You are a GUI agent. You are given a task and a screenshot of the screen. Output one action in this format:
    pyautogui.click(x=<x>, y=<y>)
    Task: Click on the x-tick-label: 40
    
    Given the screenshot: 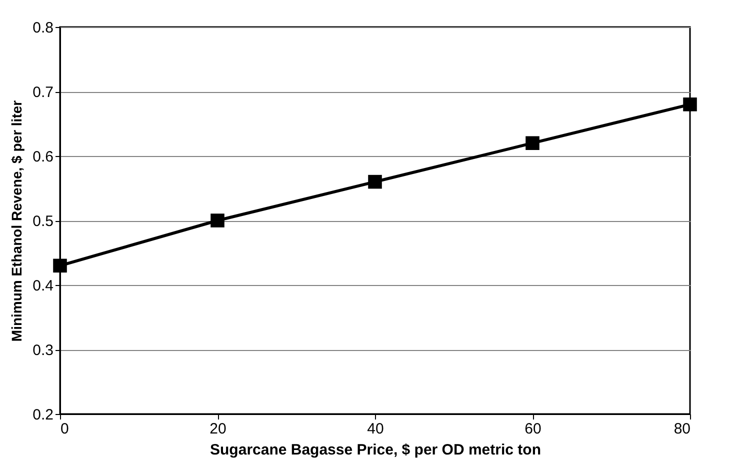 What is the action you would take?
    pyautogui.click(x=375, y=429)
    